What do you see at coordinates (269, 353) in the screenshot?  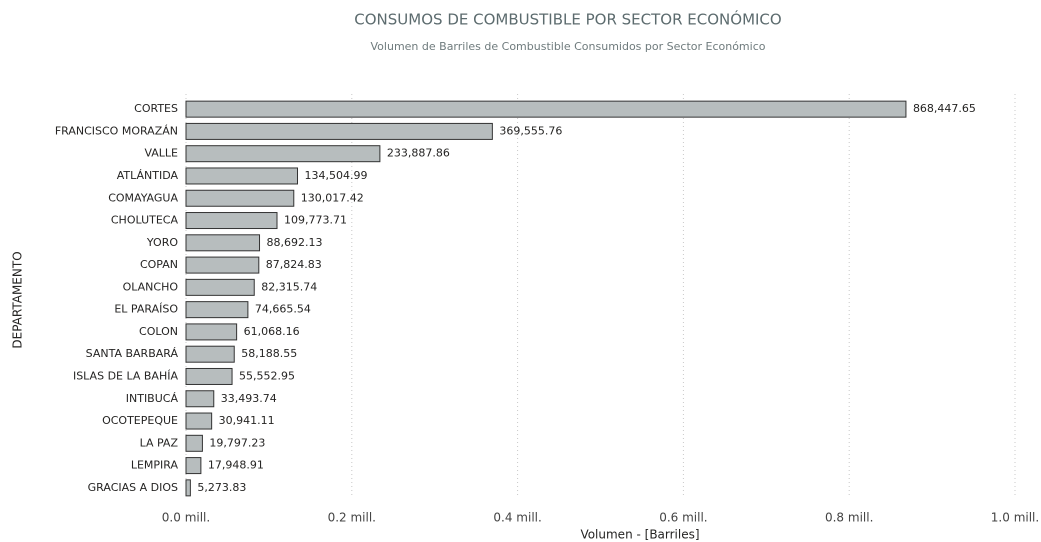 I see `data-label: 58,188.55` at bounding box center [269, 353].